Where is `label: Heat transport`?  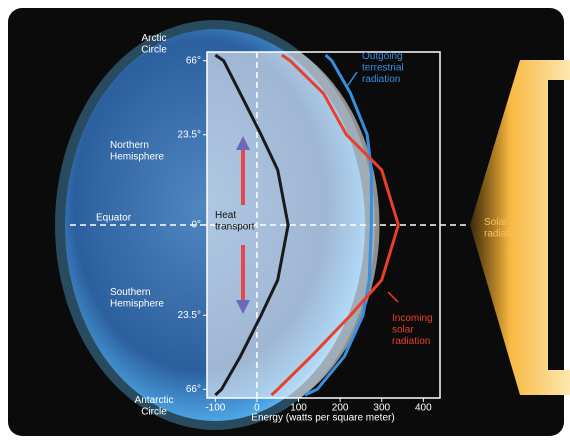
label: Heat transport is located at coordinates (235, 221).